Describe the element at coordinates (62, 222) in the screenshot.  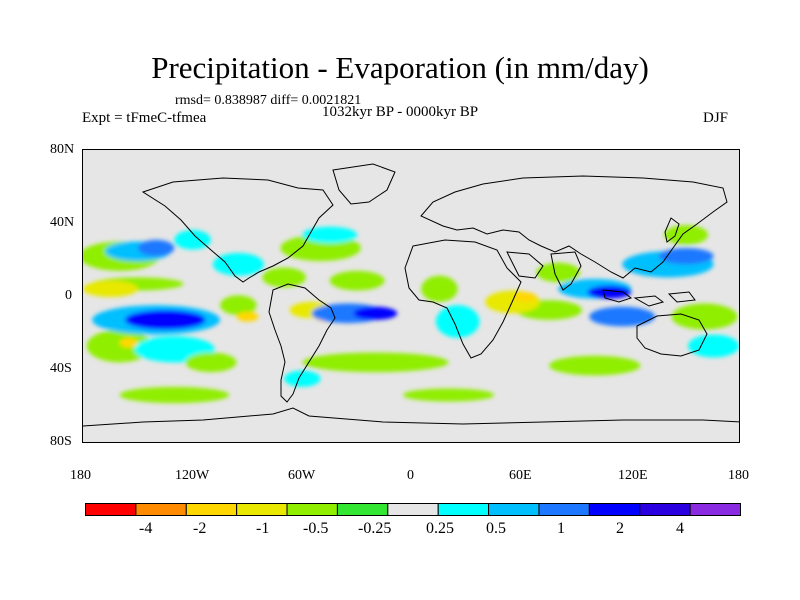
I see `y-tick-label: 40N` at that location.